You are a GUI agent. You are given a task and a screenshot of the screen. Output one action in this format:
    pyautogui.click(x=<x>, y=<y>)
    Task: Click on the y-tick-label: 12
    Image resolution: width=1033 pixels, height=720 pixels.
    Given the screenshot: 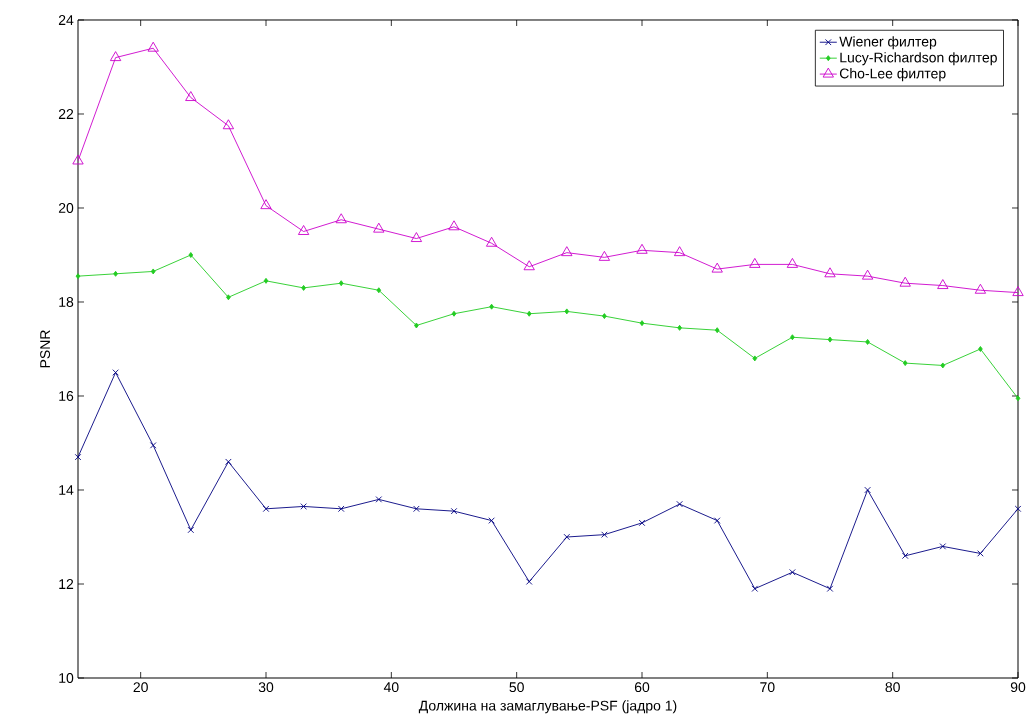 What is the action you would take?
    pyautogui.click(x=66, y=584)
    